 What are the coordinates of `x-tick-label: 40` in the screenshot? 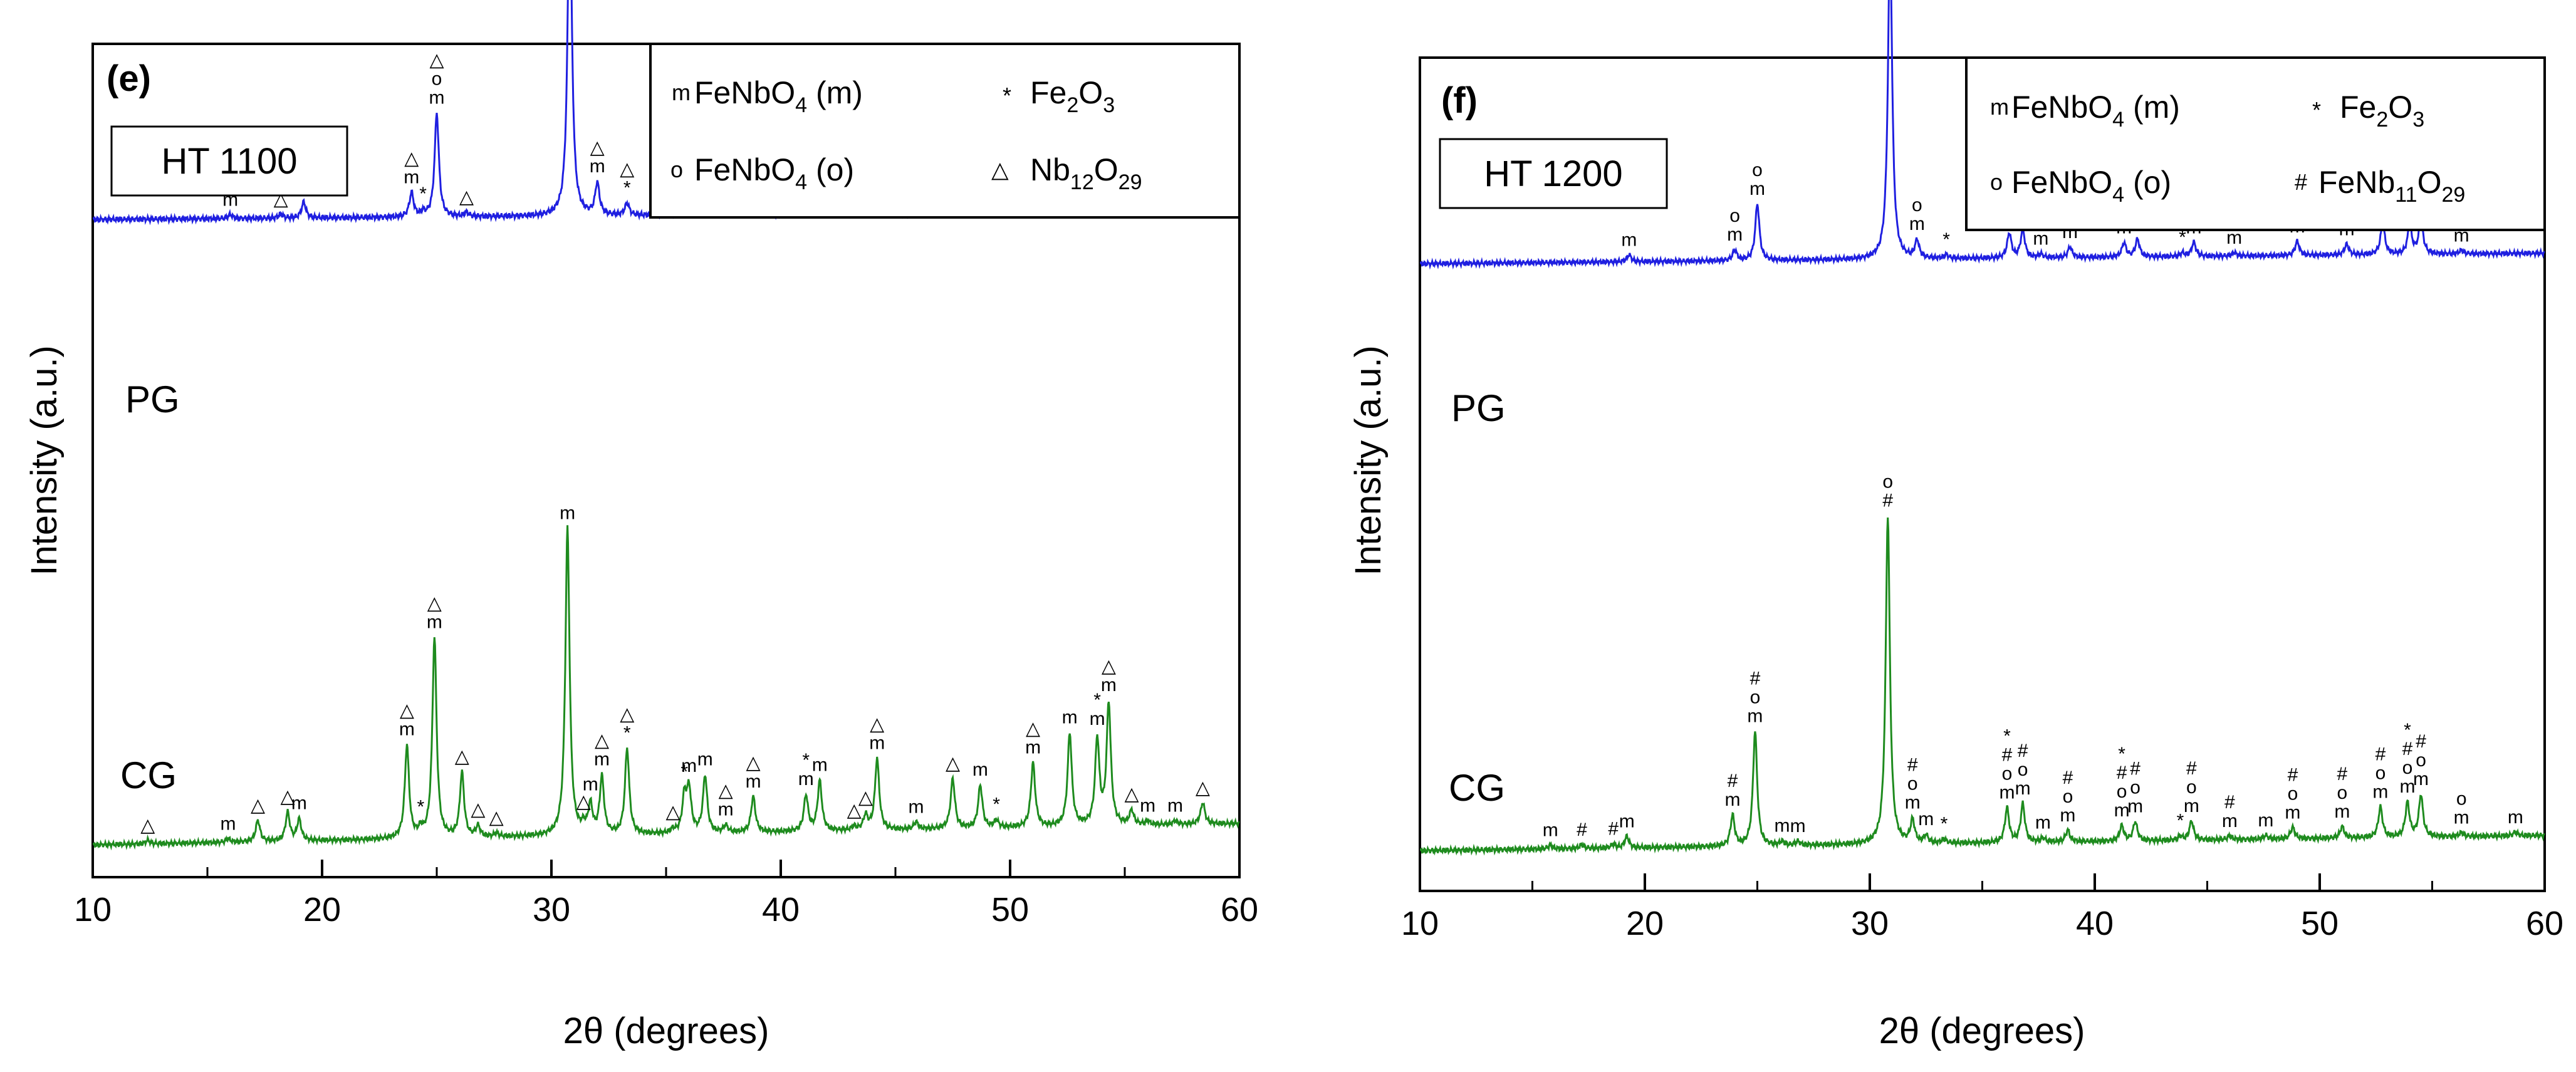 It's located at (2095, 923).